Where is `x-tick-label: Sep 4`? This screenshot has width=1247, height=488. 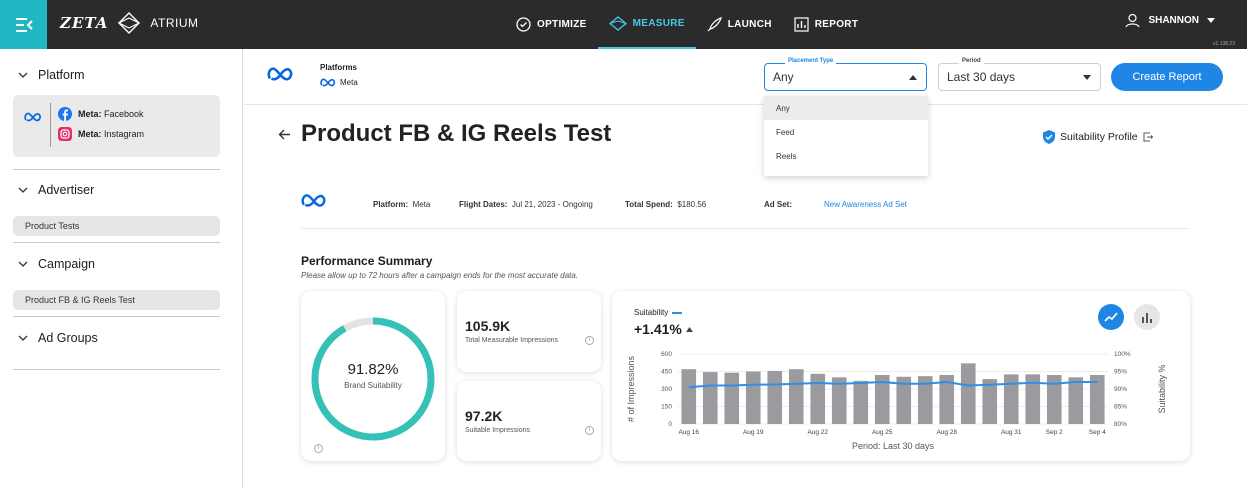
x-tick-label: Sep 4 is located at coordinates (1097, 432).